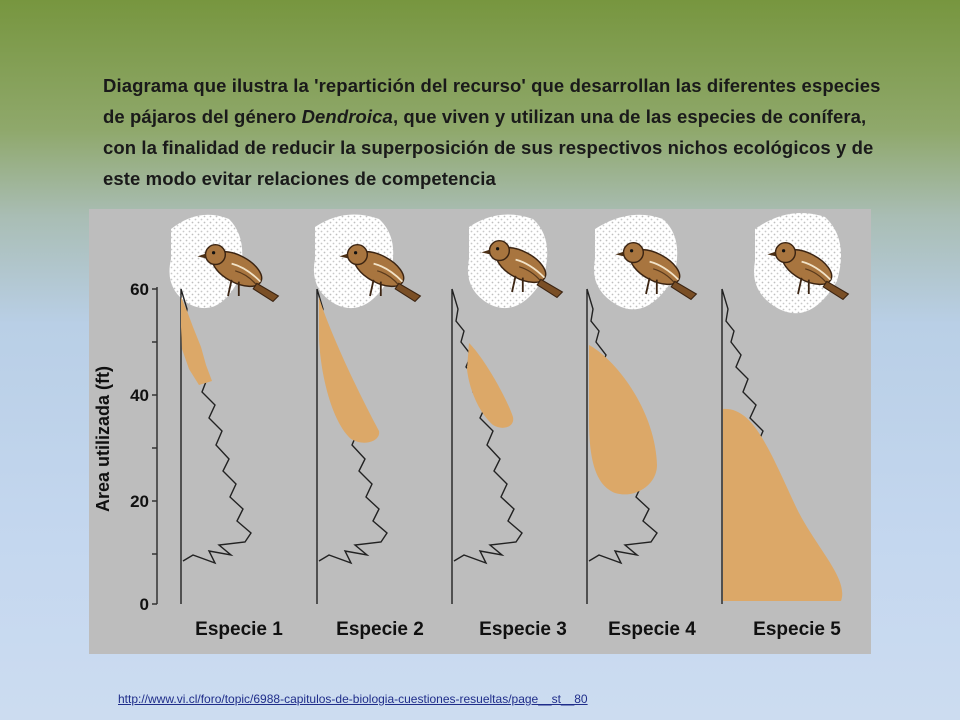  I want to click on y-tick-60: 60, so click(139, 289).